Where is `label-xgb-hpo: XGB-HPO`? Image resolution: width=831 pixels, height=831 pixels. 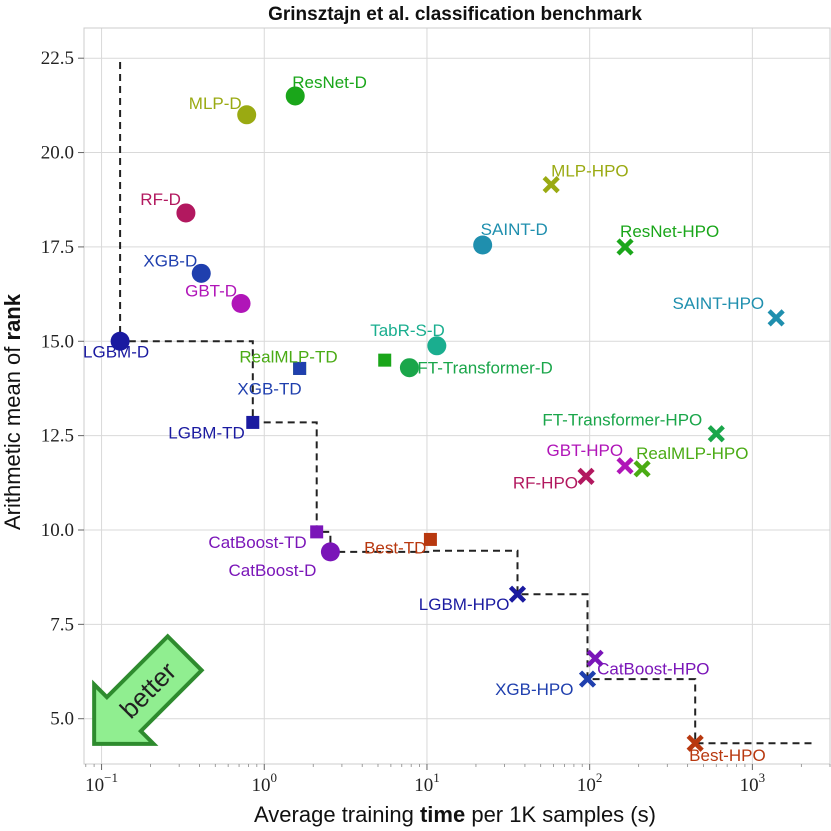 label-xgb-hpo: XGB-HPO is located at coordinates (534, 689).